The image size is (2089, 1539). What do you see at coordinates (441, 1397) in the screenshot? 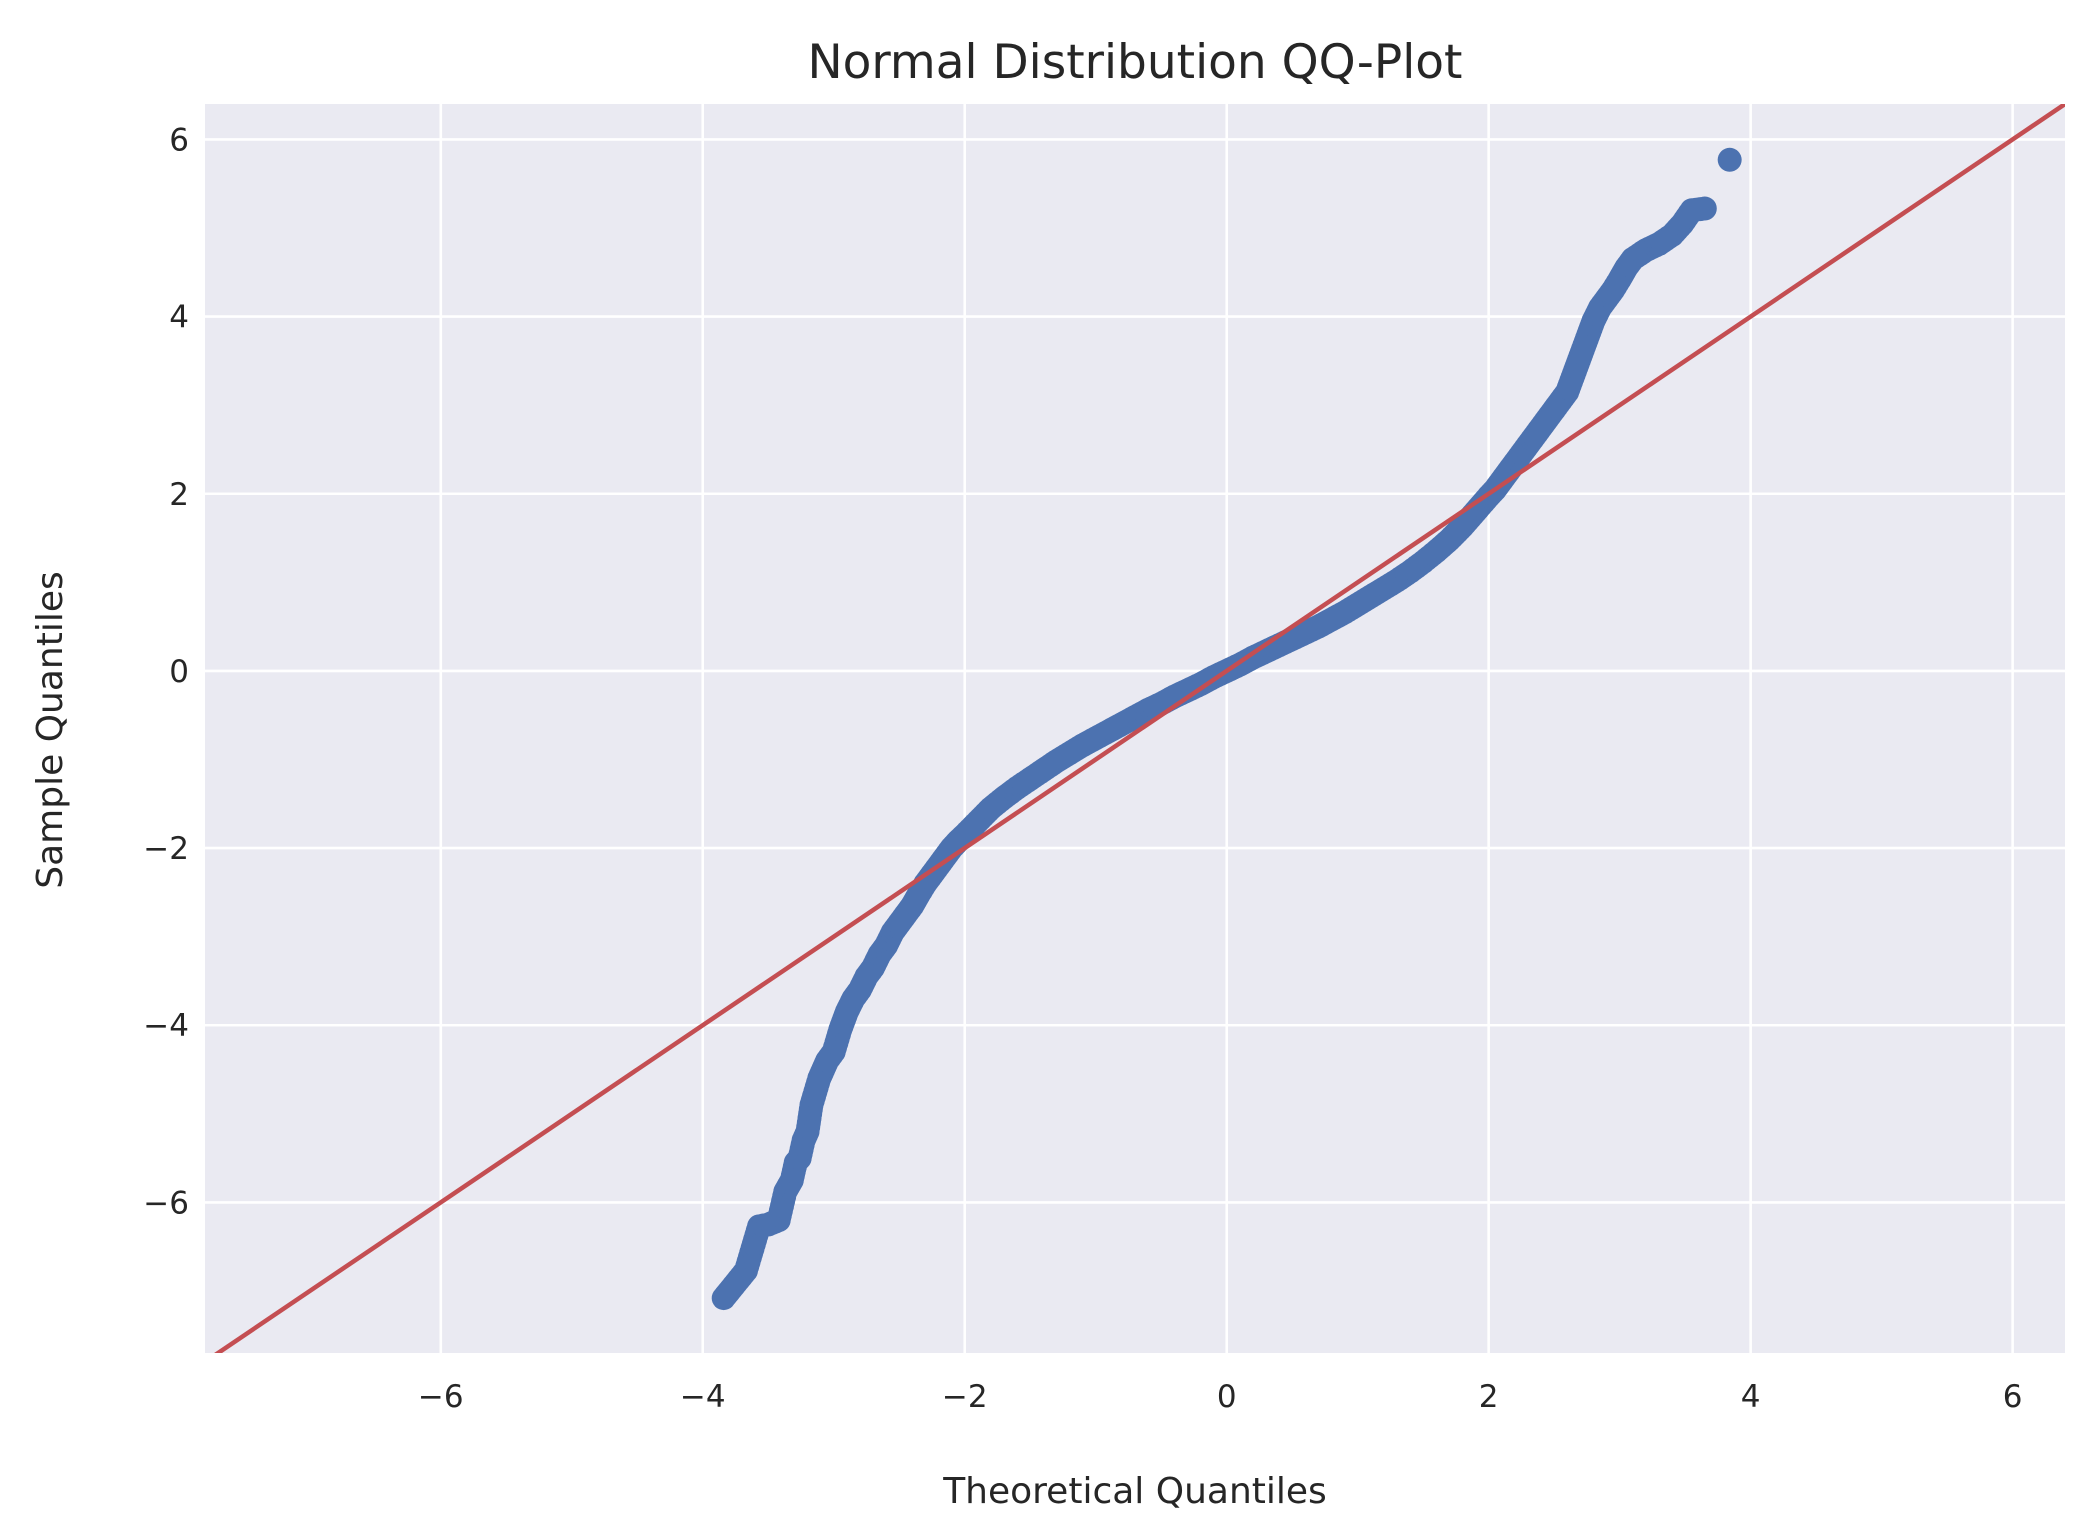
I see `x-tick-label: −6` at bounding box center [441, 1397].